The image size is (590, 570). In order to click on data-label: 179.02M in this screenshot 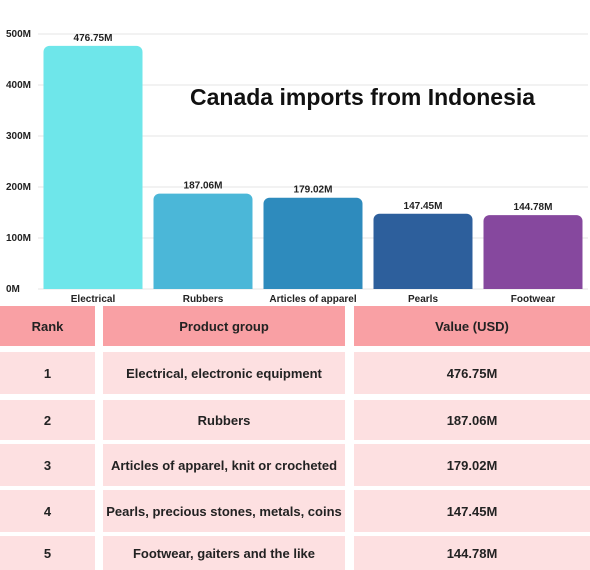, I will do `click(313, 190)`.